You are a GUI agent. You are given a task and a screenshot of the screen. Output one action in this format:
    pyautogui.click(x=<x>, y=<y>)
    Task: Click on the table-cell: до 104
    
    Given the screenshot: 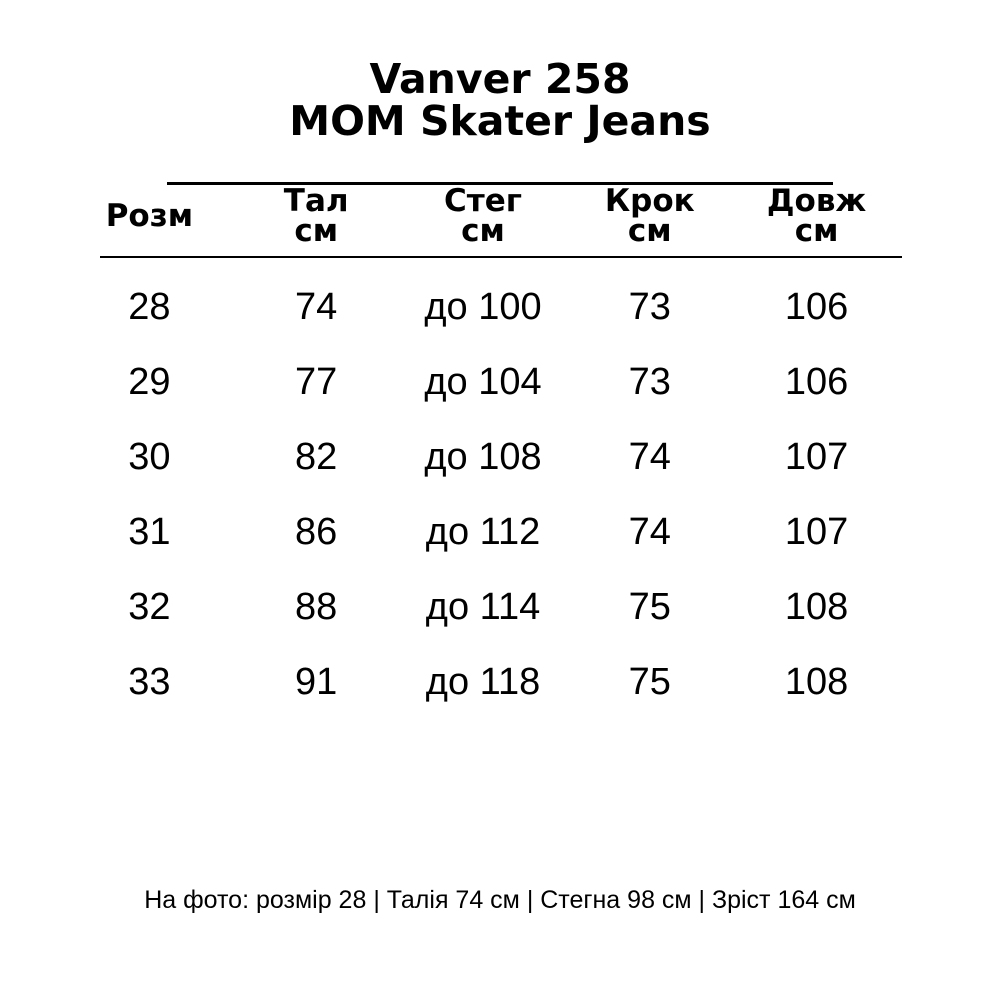 What is the action you would take?
    pyautogui.click(x=483, y=382)
    